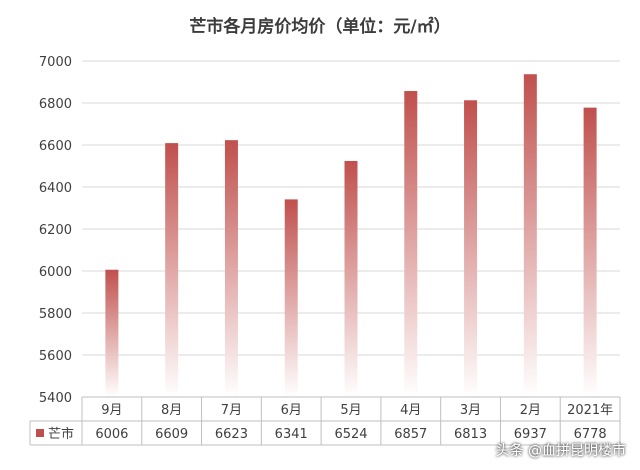 The height and width of the screenshot is (470, 640). I want to click on category-label: 2021年, so click(590, 410).